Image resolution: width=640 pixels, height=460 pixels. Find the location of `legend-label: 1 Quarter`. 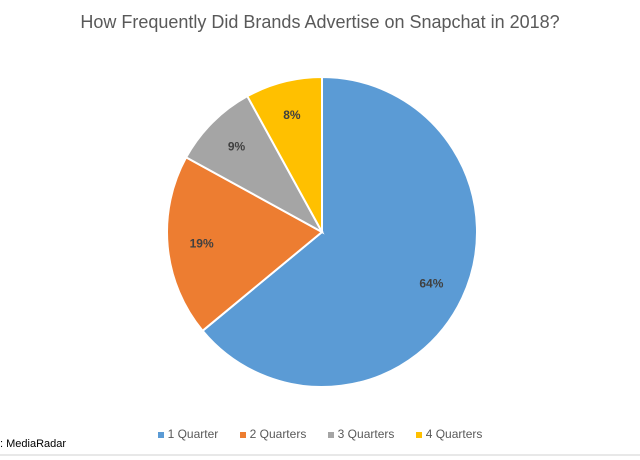

legend-label: 1 Quarter is located at coordinates (193, 434).